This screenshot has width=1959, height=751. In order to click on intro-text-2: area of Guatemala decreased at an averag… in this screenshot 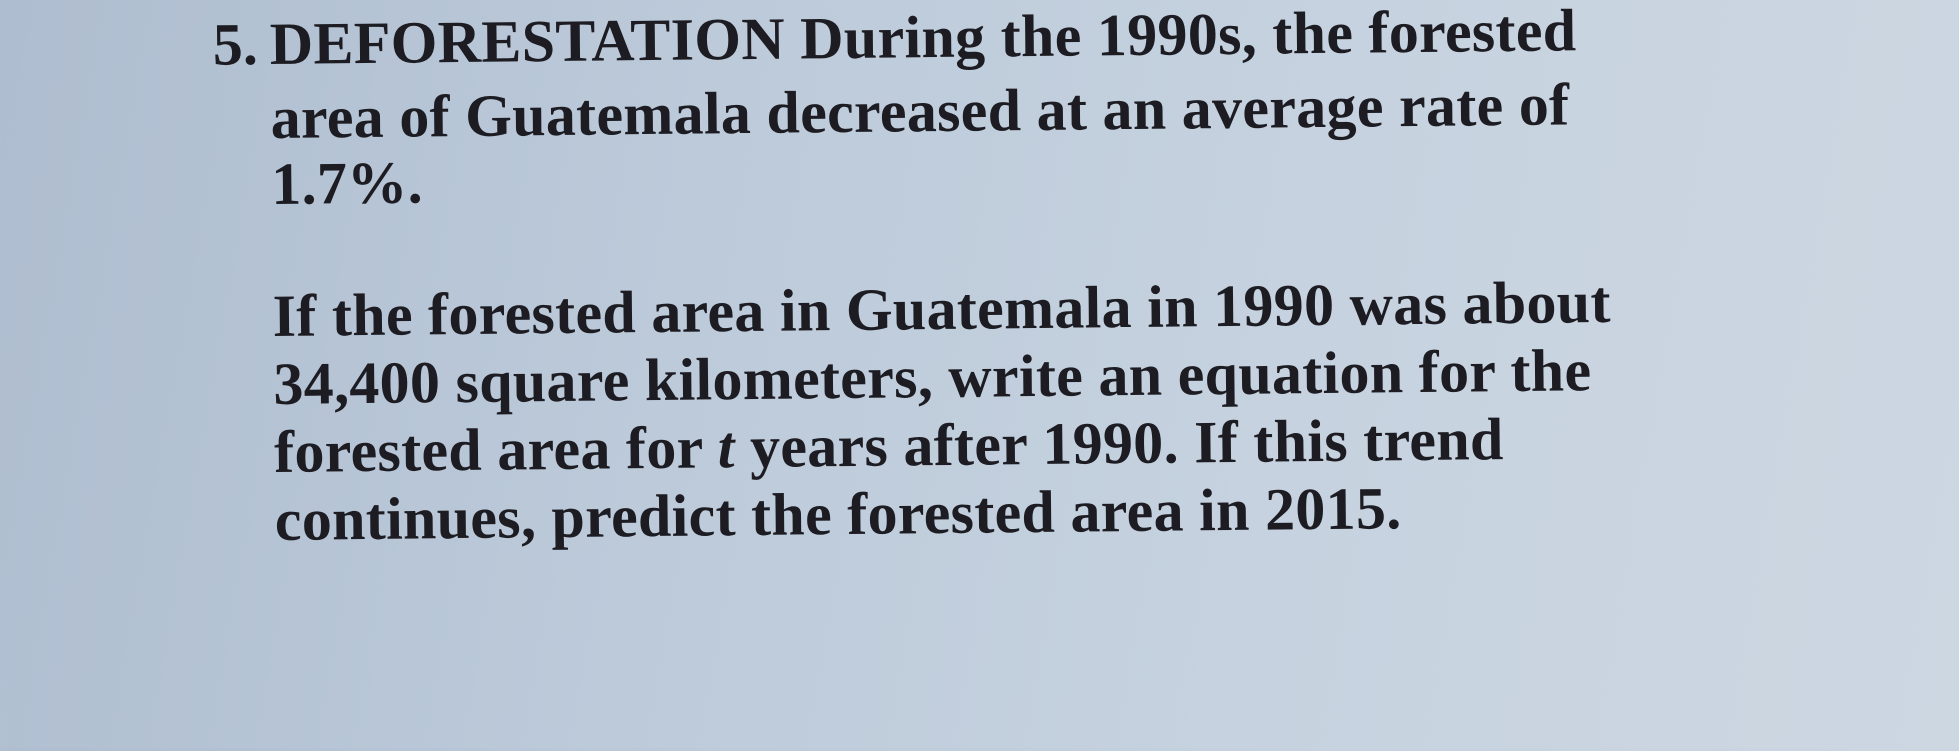, I will do `click(920, 111)`.